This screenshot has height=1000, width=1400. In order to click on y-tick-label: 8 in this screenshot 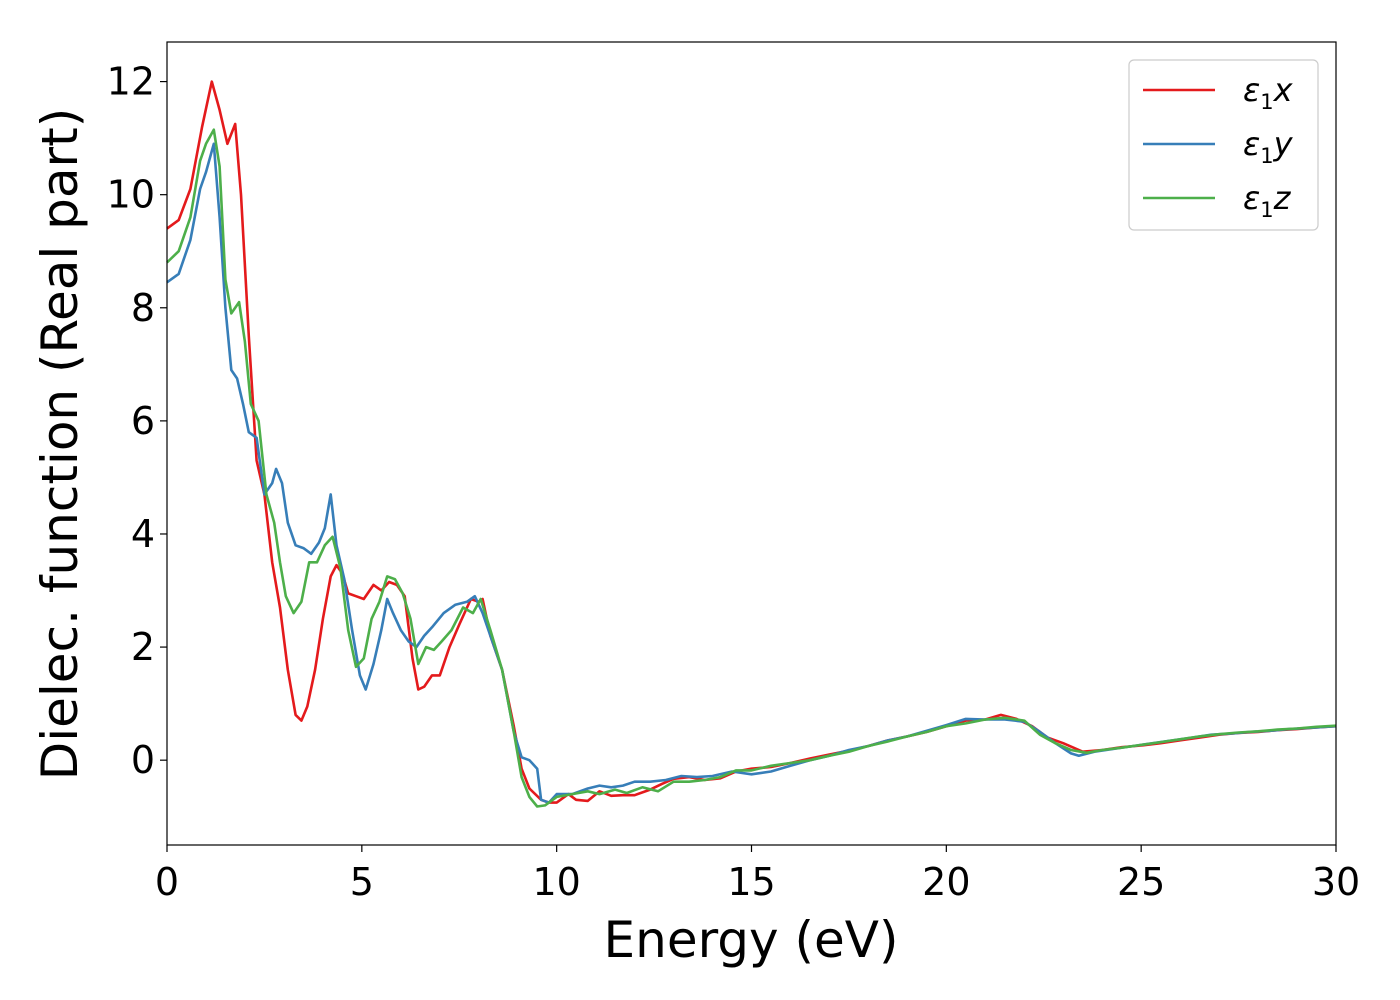, I will do `click(143, 308)`.